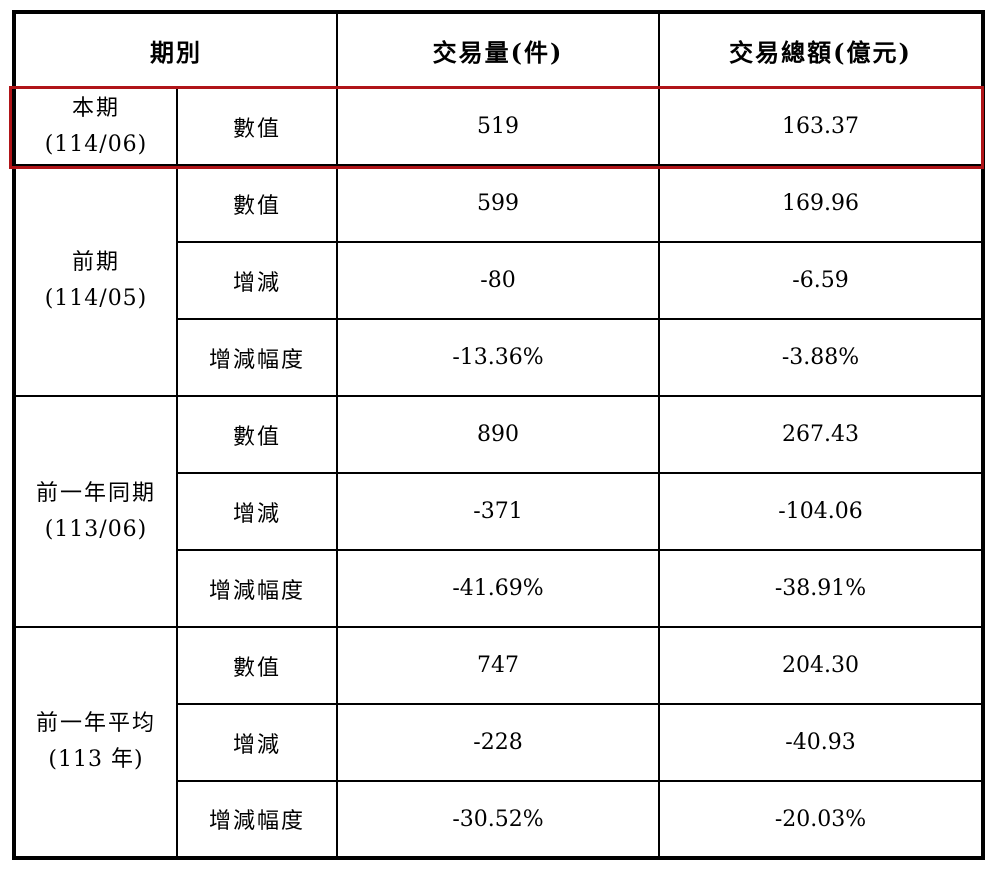  I want to click on group-name: 本期, so click(95, 108).